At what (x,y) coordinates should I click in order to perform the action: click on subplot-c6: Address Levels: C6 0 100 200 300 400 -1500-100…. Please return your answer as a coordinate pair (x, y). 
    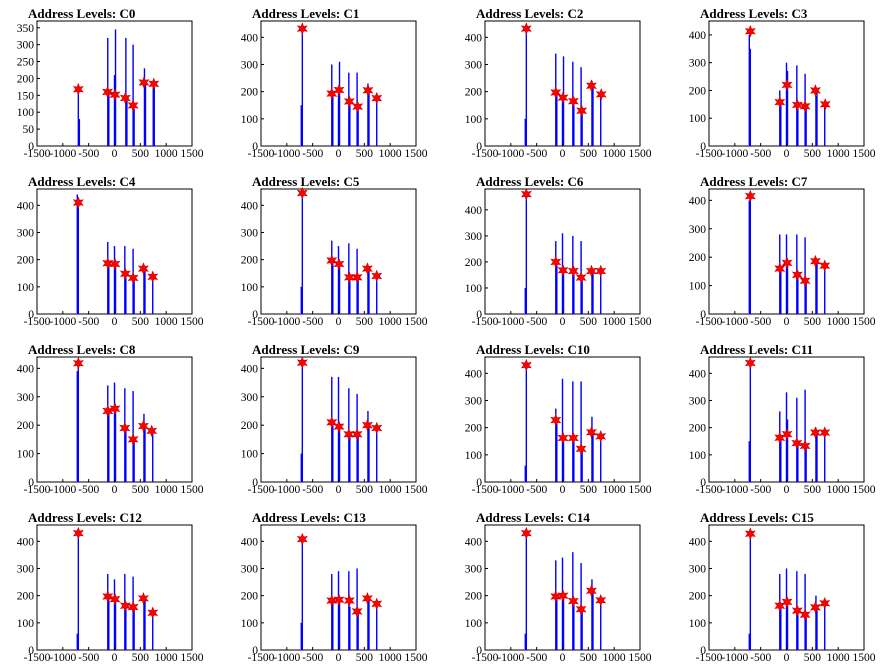
    Looking at the image, I should click on (558, 251).